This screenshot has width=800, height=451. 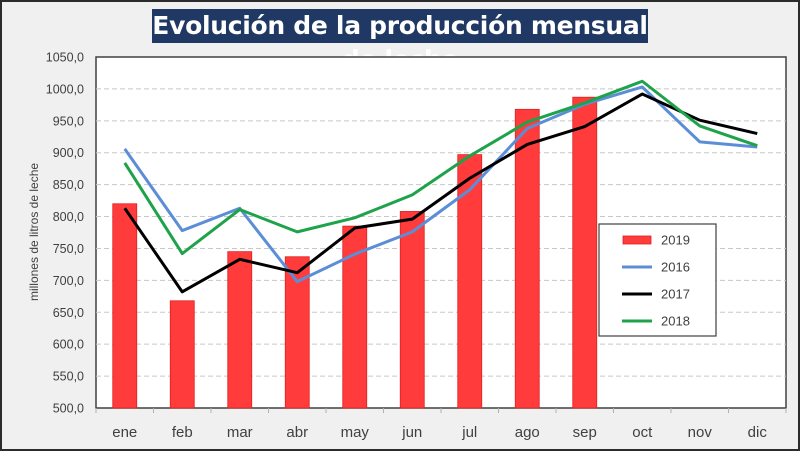 What do you see at coordinates (68, 409) in the screenshot?
I see `y-tick-label: 500,0` at bounding box center [68, 409].